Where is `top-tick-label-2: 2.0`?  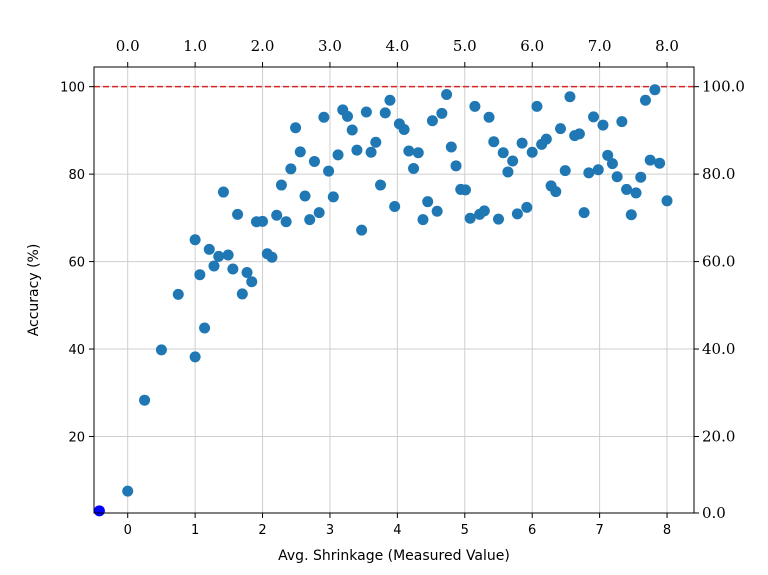
top-tick-label-2: 2.0 is located at coordinates (263, 46).